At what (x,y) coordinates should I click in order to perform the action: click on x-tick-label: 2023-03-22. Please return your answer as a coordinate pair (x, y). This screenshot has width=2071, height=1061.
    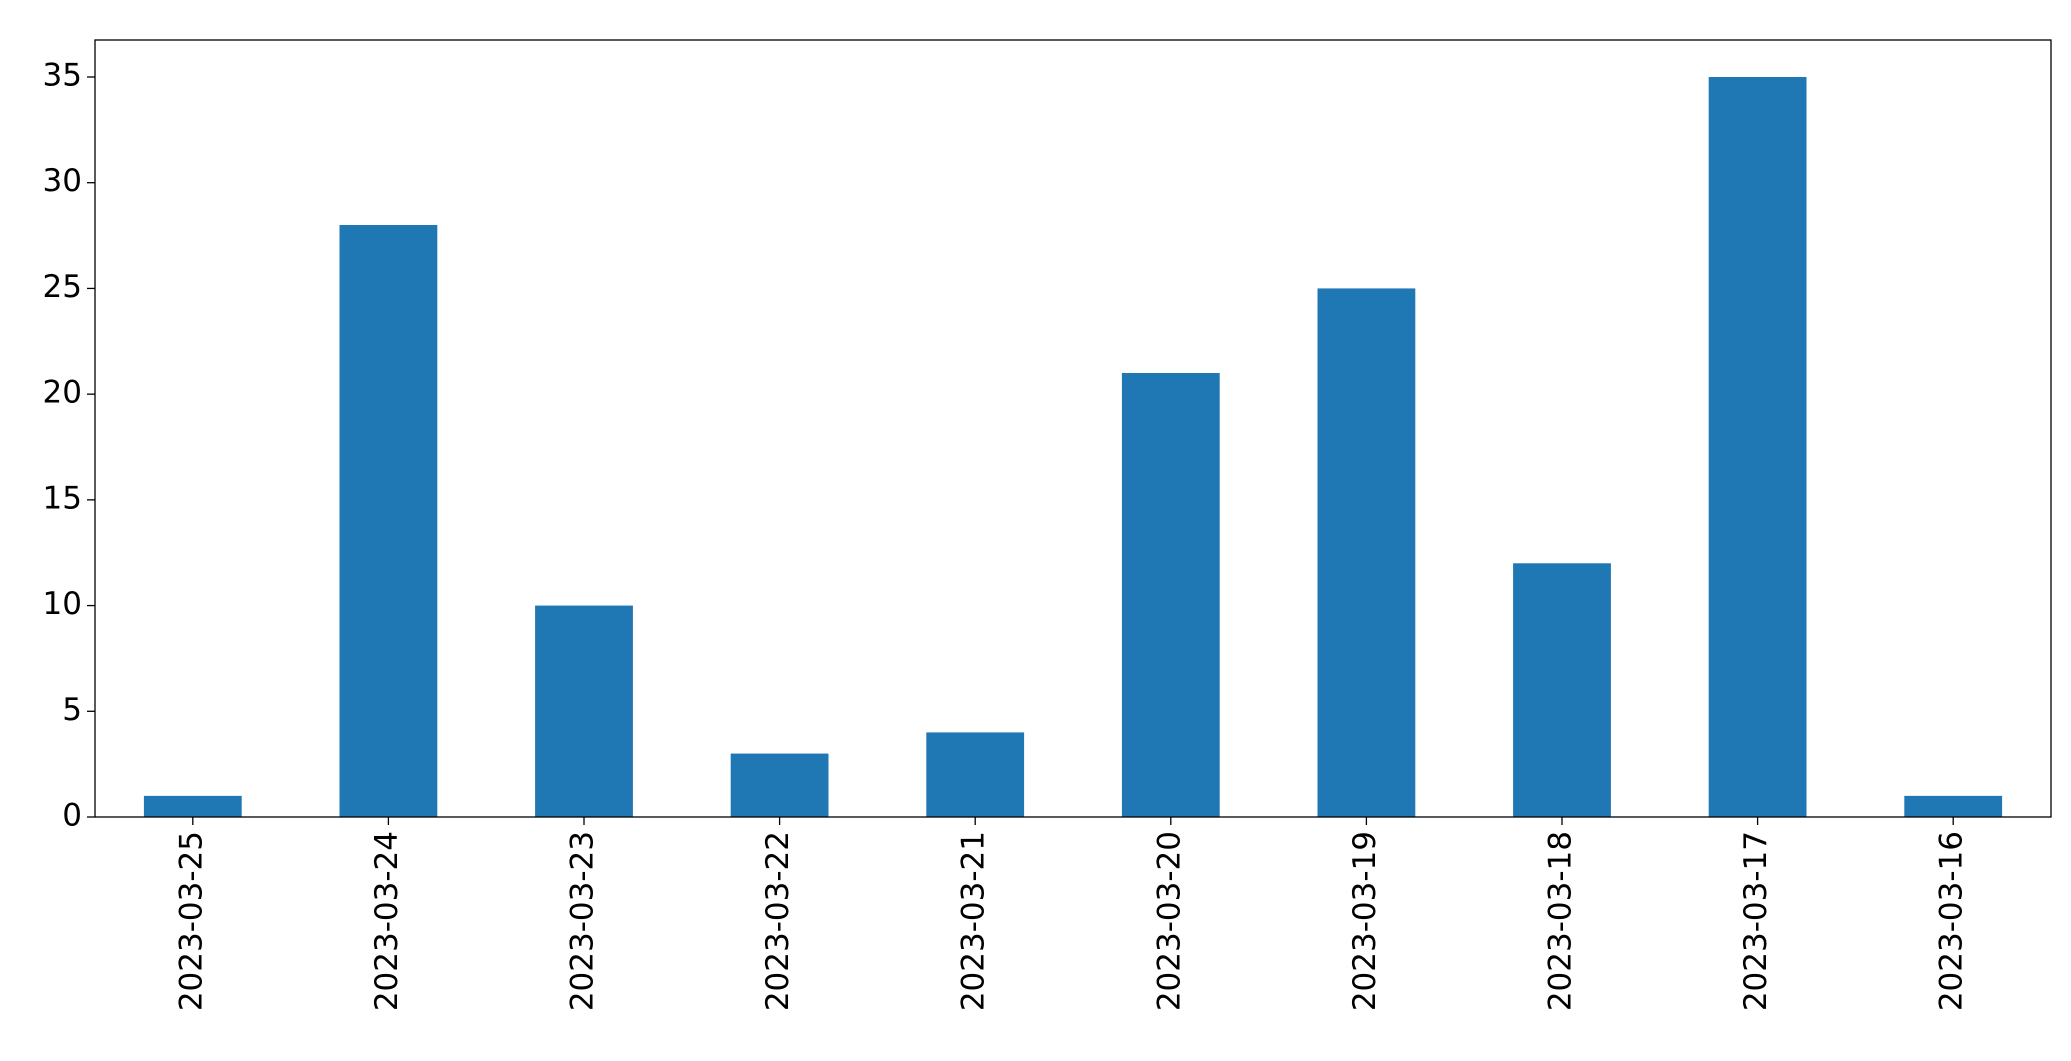
    Looking at the image, I should click on (778, 921).